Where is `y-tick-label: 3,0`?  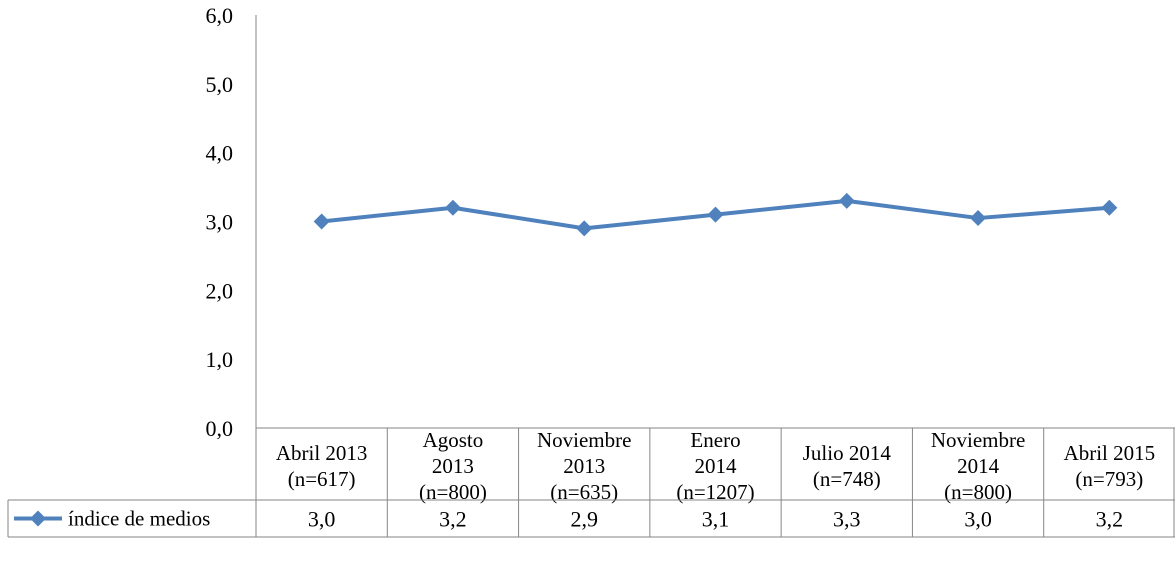
y-tick-label: 3,0 is located at coordinates (220, 222).